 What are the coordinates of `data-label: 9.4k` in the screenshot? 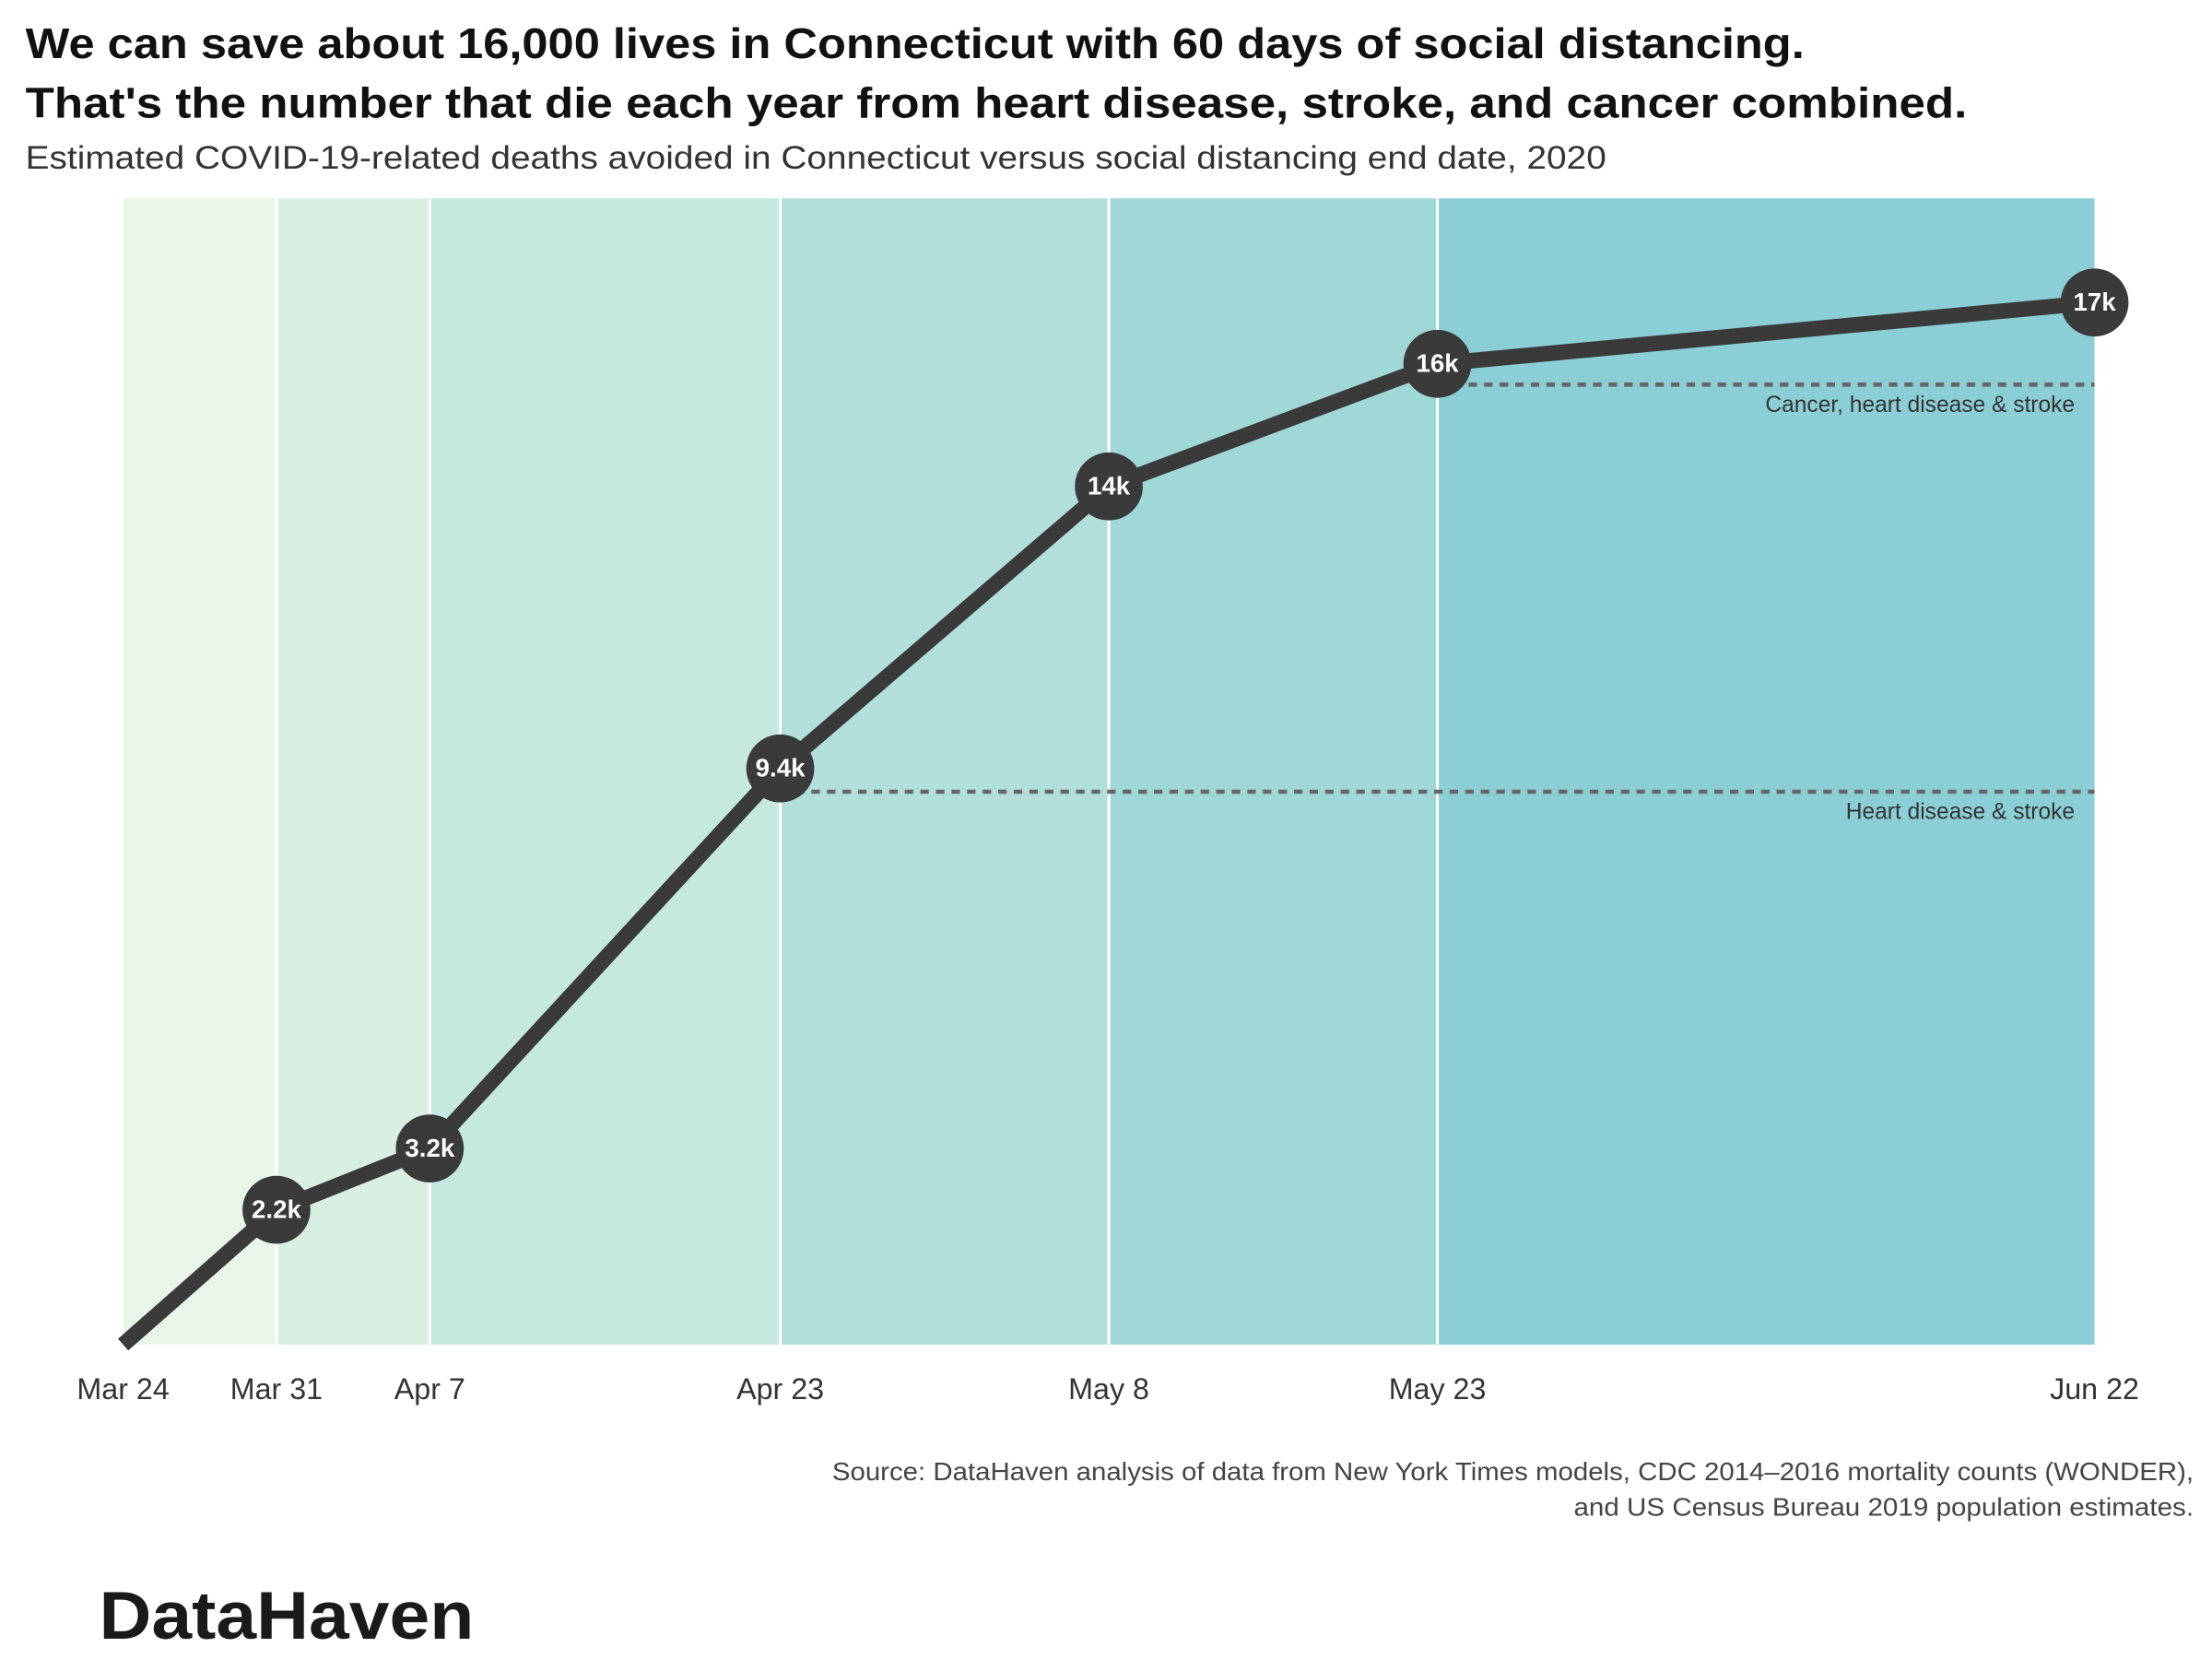 It's located at (781, 768).